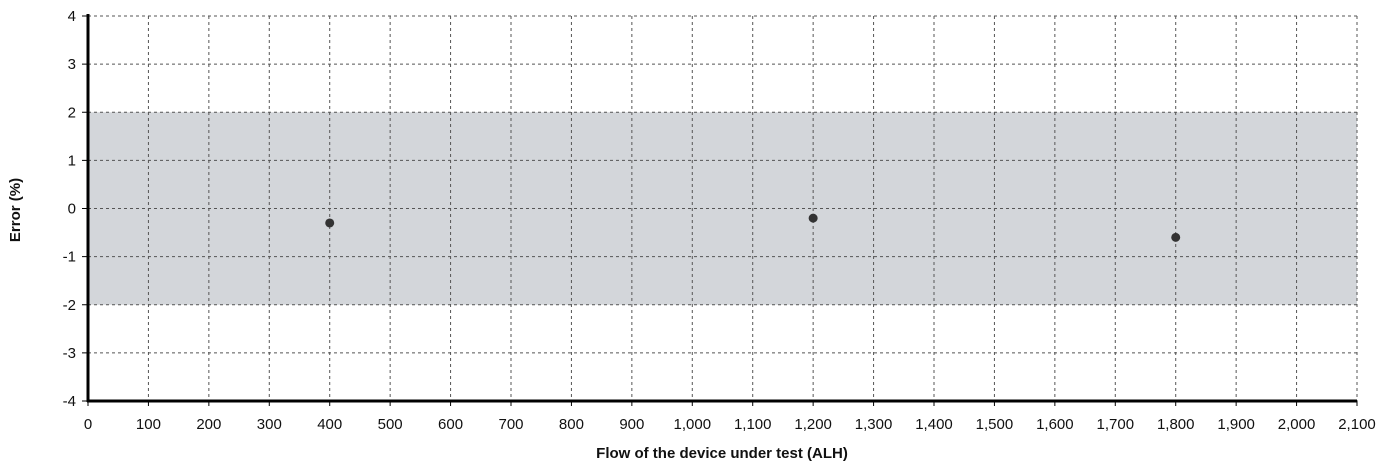 This screenshot has height=468, width=1400. I want to click on x-tick-label: 2,100, so click(1357, 424).